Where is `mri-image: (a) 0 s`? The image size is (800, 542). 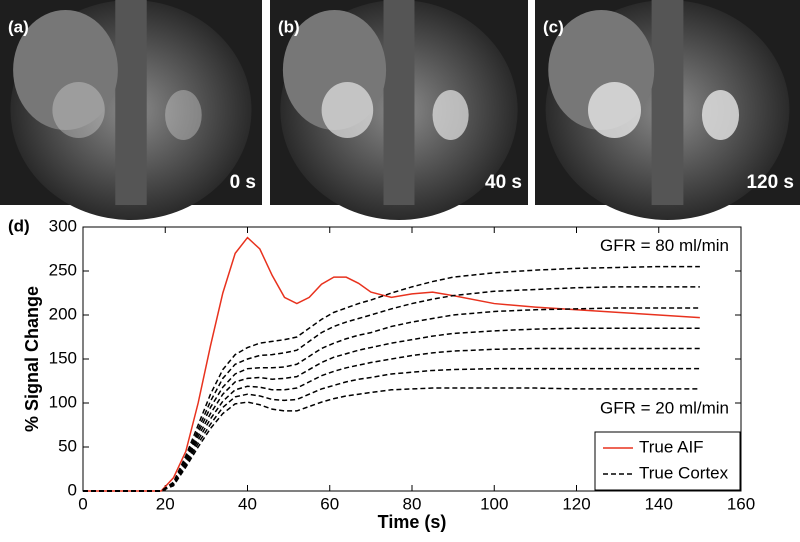
mri-image: (a) 0 s is located at coordinates (131, 110).